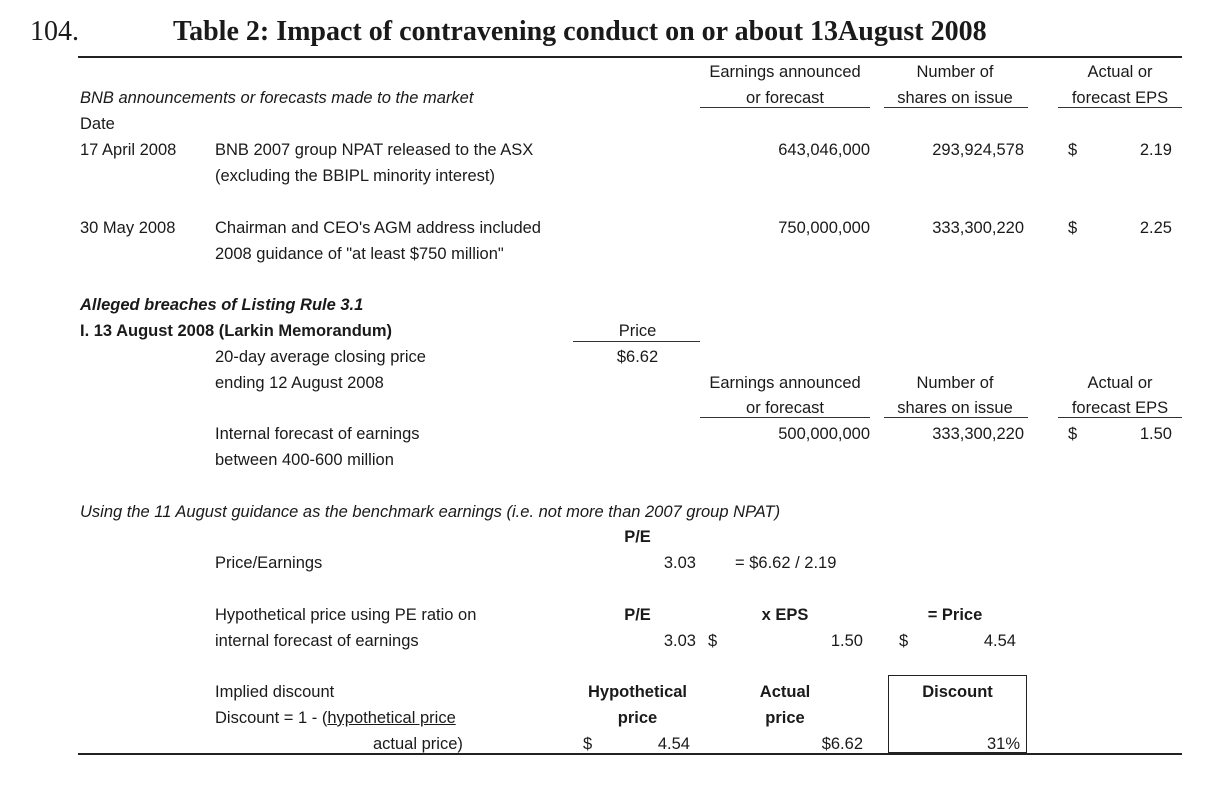  I want to click on earnings-header2-rule, so click(785, 417).